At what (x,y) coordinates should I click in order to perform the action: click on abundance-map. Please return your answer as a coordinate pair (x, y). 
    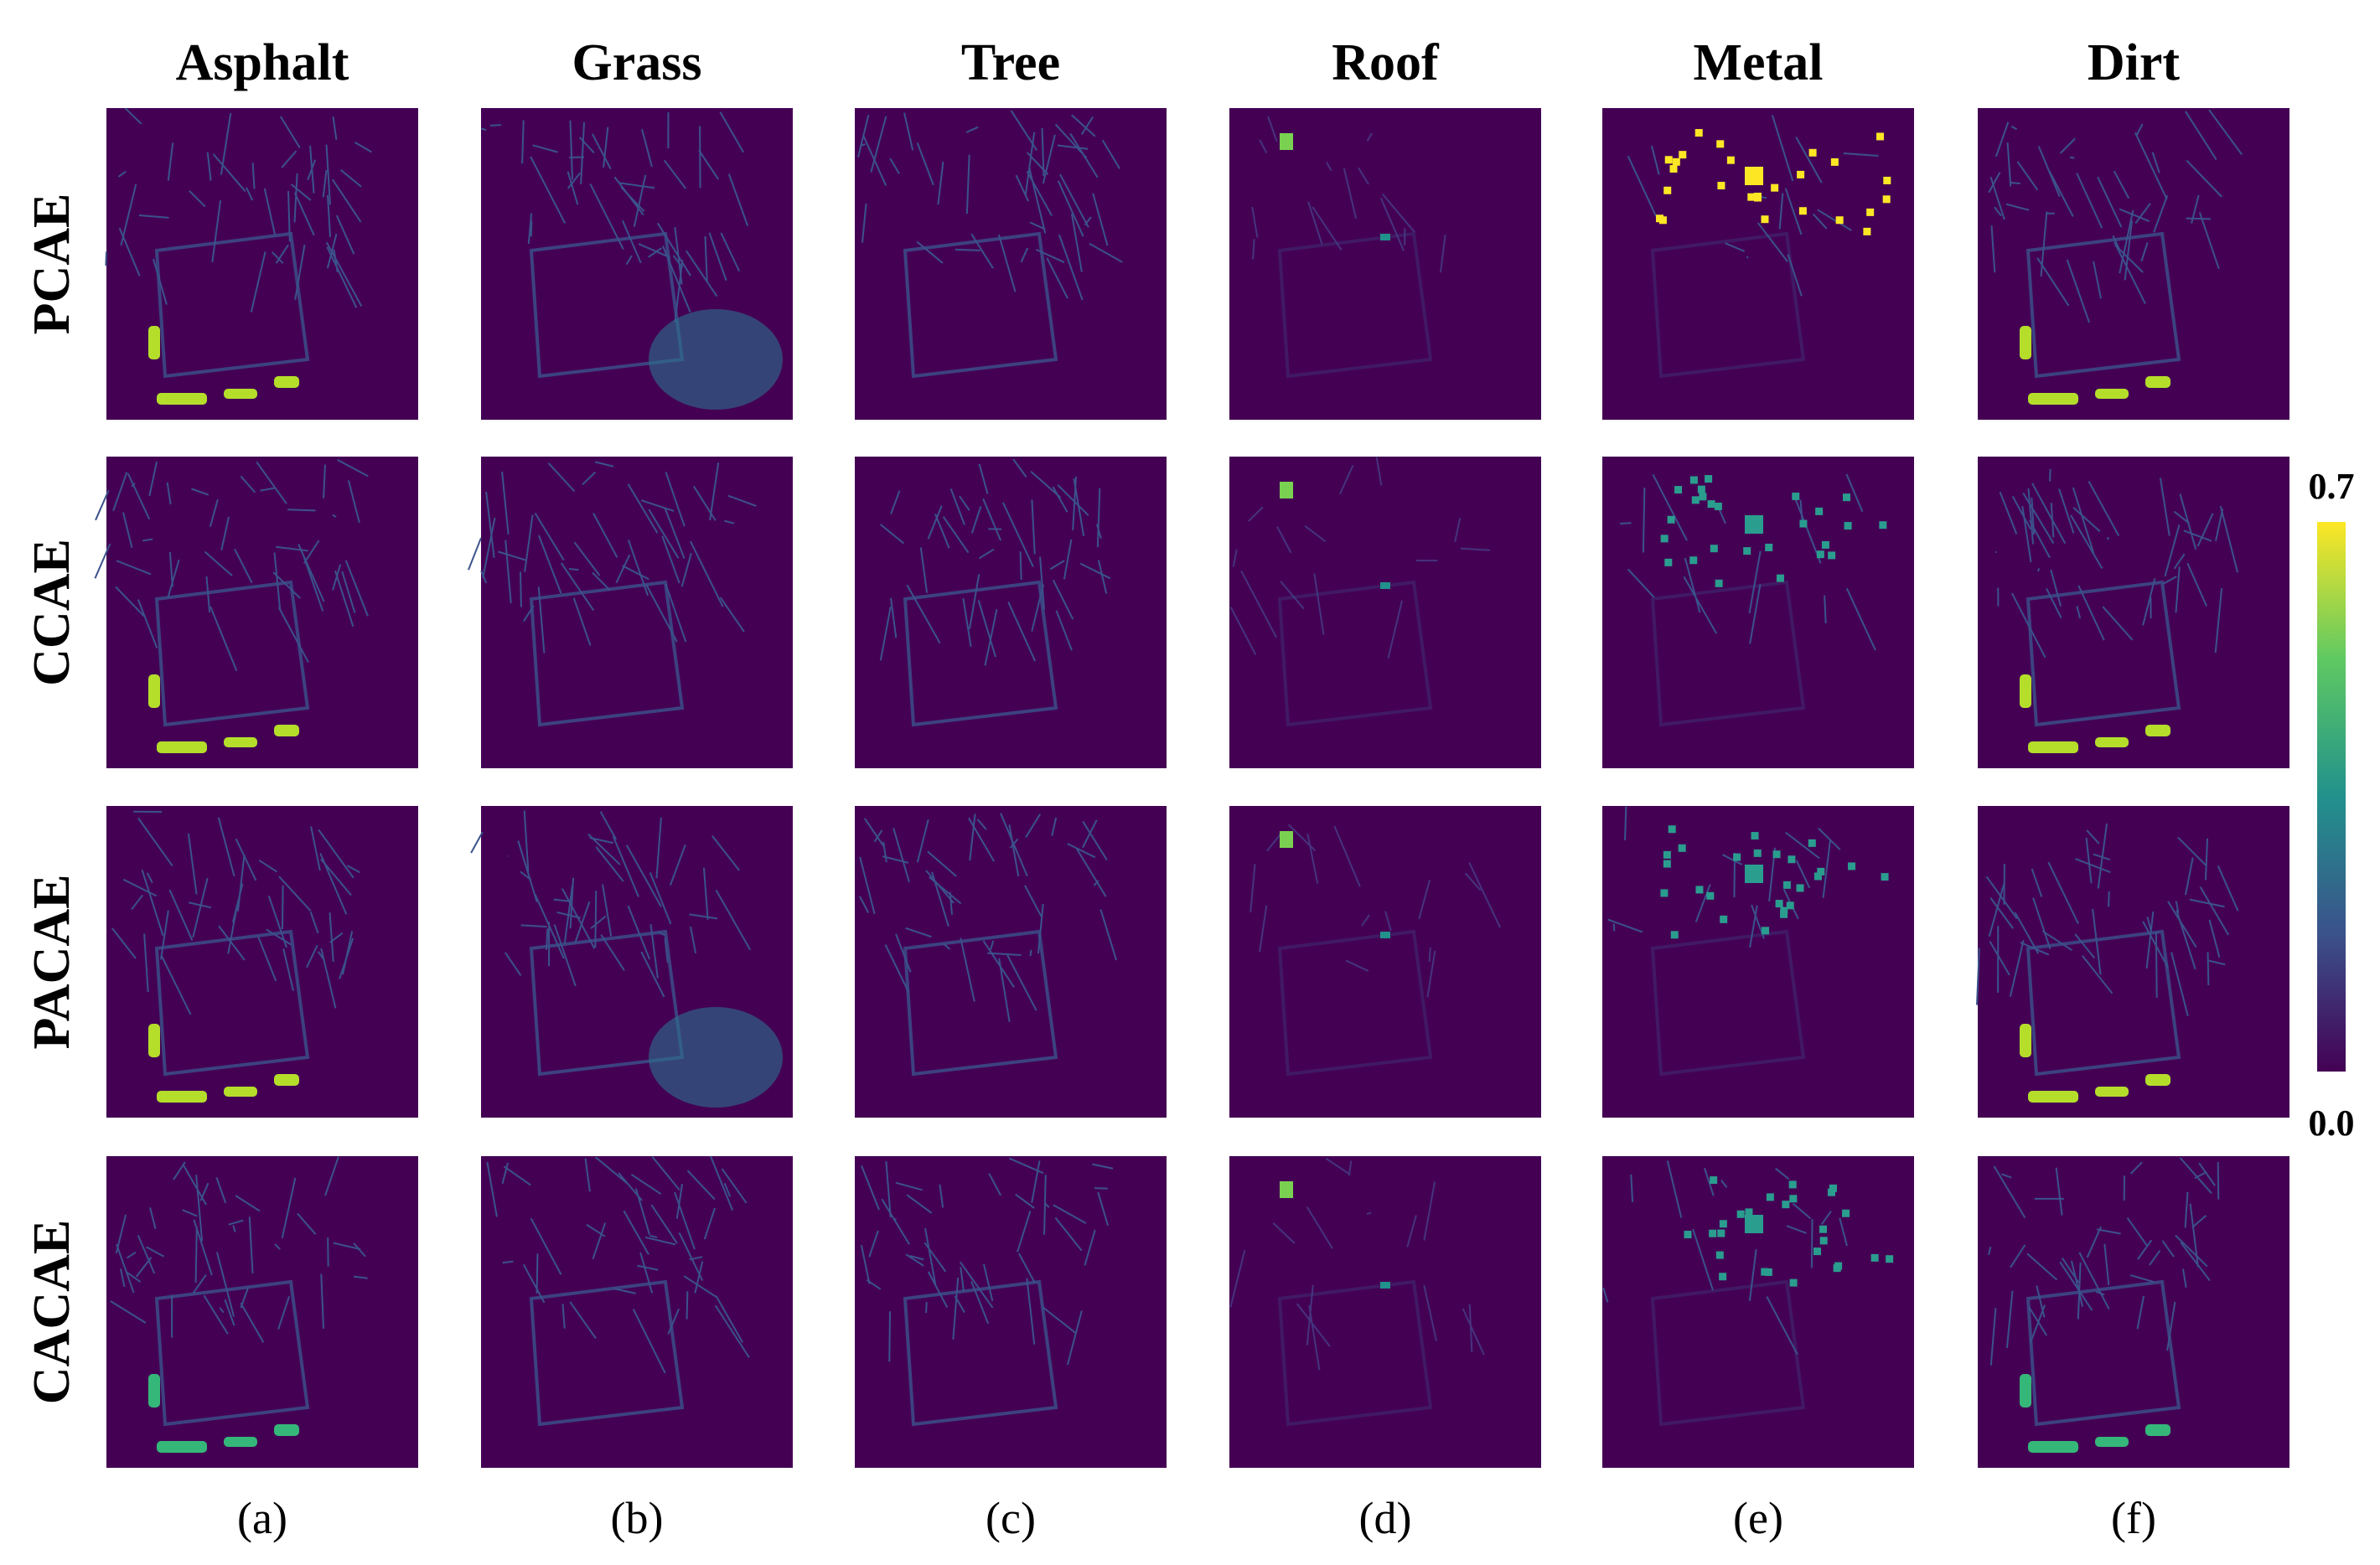
    Looking at the image, I should click on (261, 264).